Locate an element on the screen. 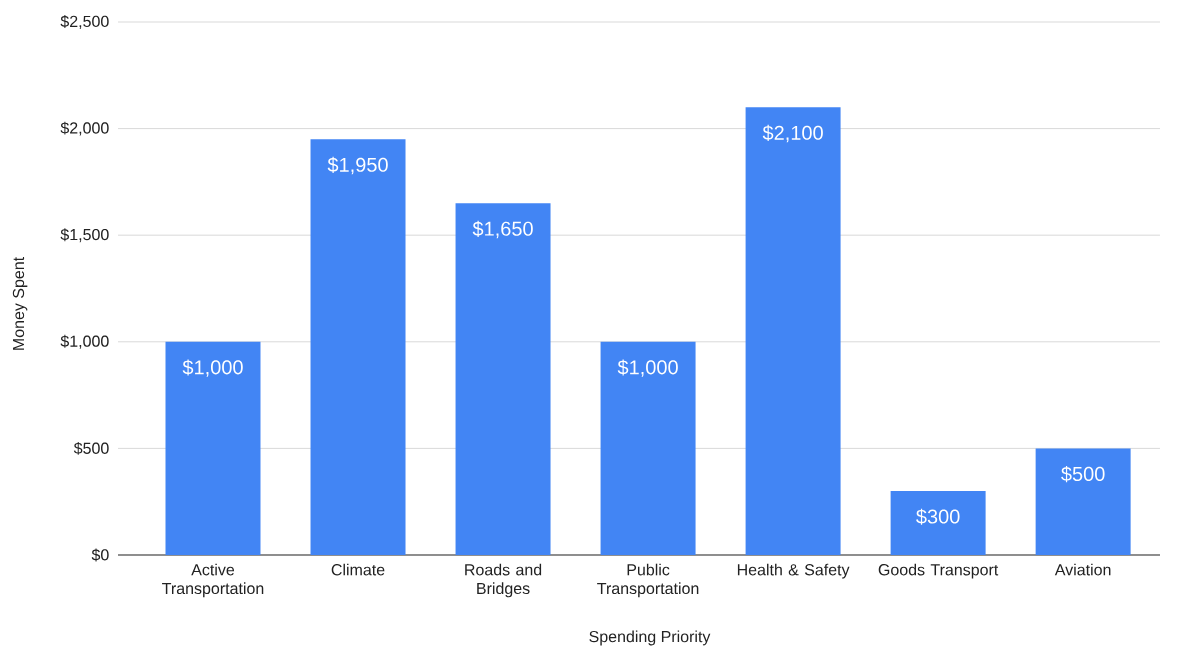 The width and height of the screenshot is (1178, 649). x-tick-label: Health & Safety is located at coordinates (793, 571).